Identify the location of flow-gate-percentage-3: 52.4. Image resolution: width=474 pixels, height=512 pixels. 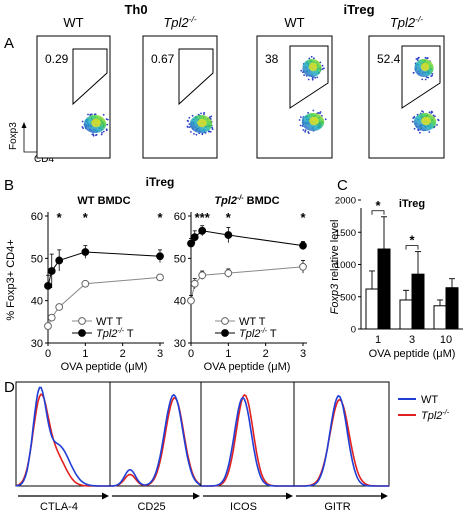
(389, 59).